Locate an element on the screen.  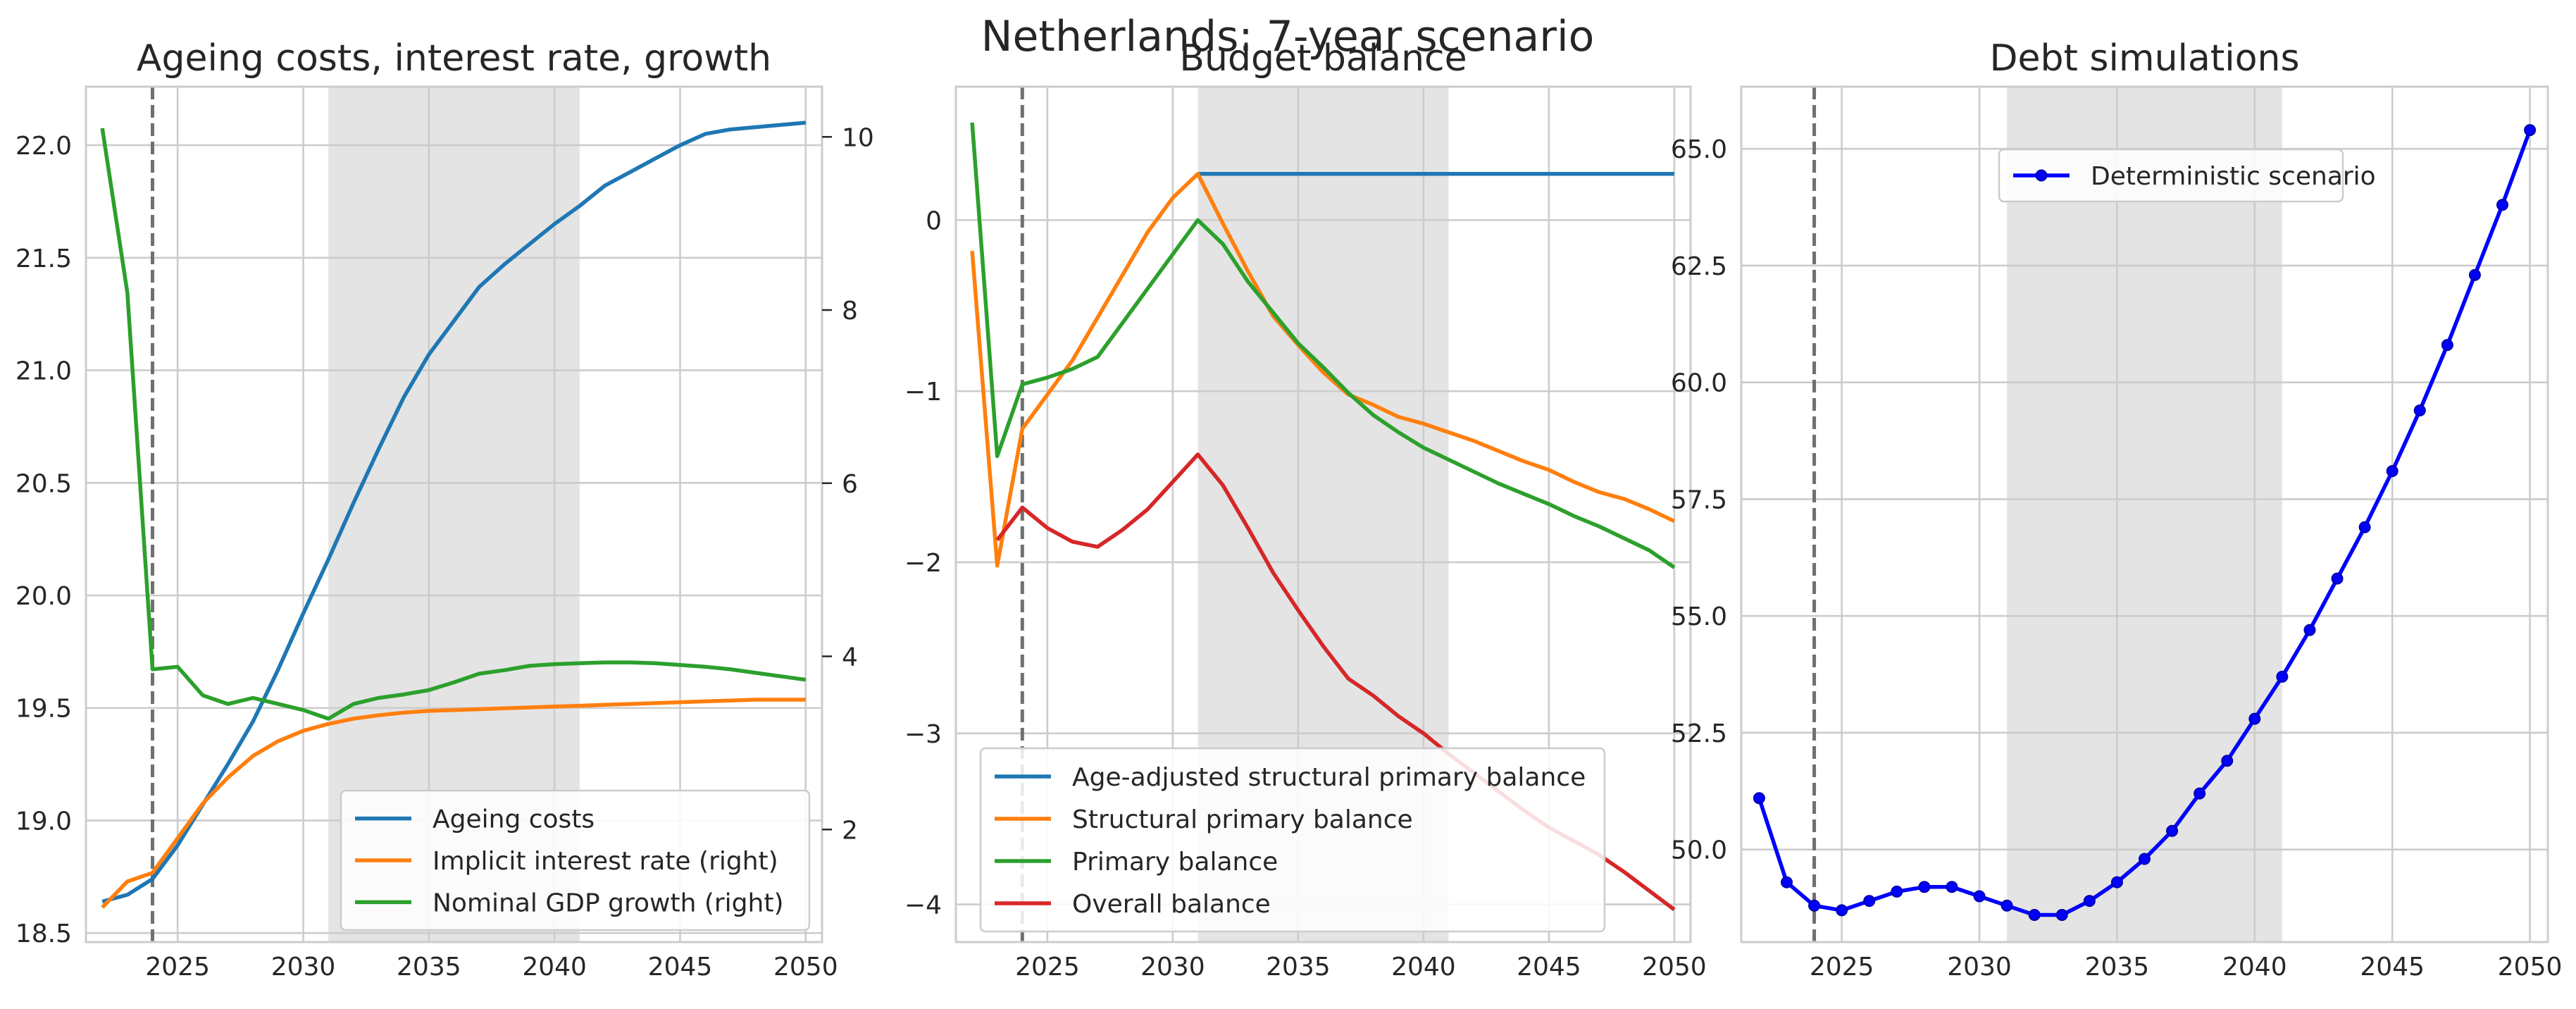
series-line-implicit-interest-rate-right is located at coordinates (453, 803).